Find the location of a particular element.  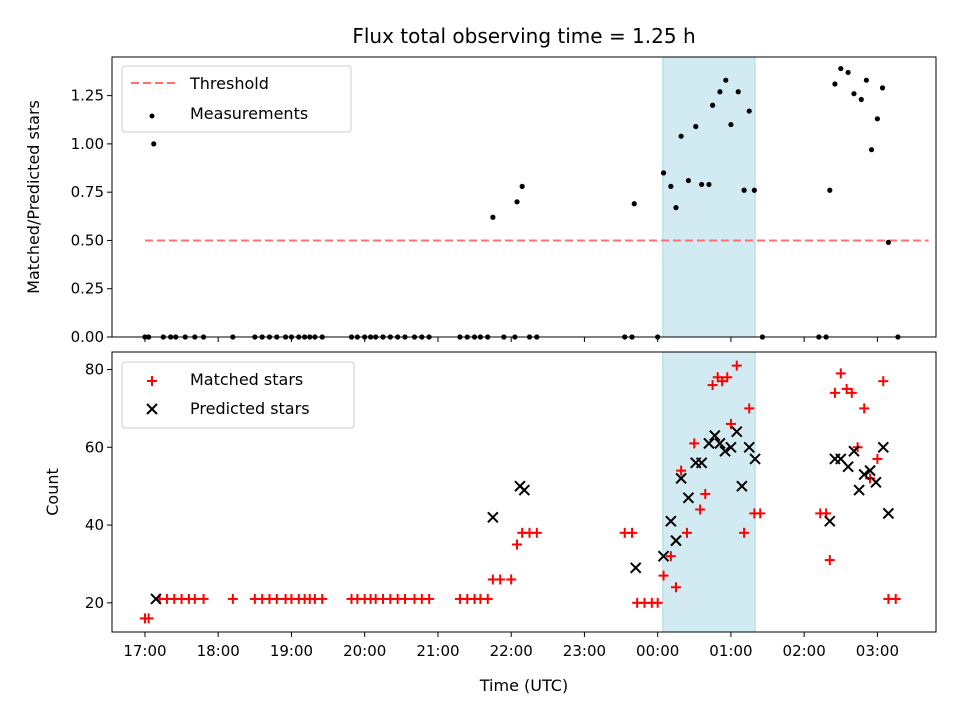

chart-title: Flux total observing time = 1.25 h is located at coordinates (523, 36).